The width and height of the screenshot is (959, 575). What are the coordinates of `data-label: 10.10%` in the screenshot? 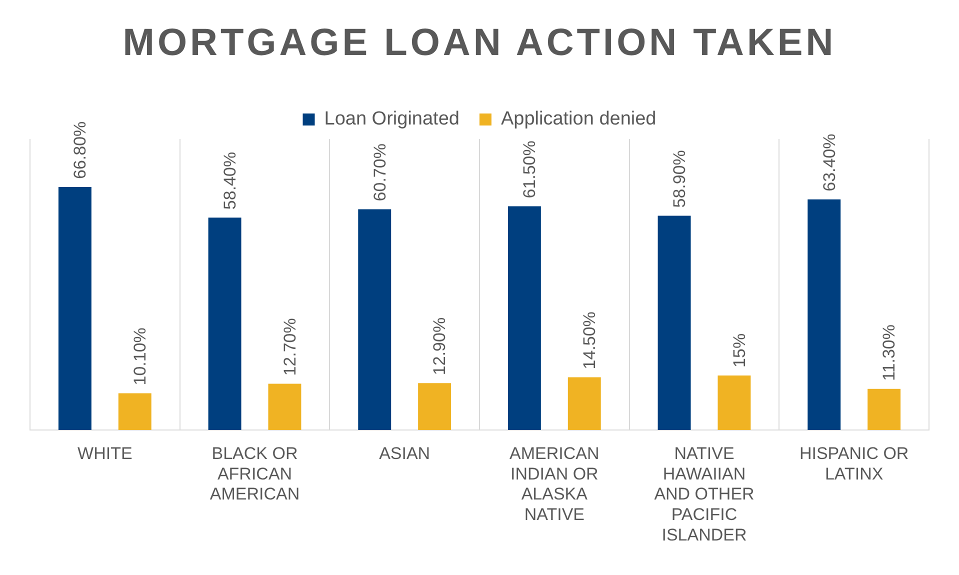 It's located at (140, 357).